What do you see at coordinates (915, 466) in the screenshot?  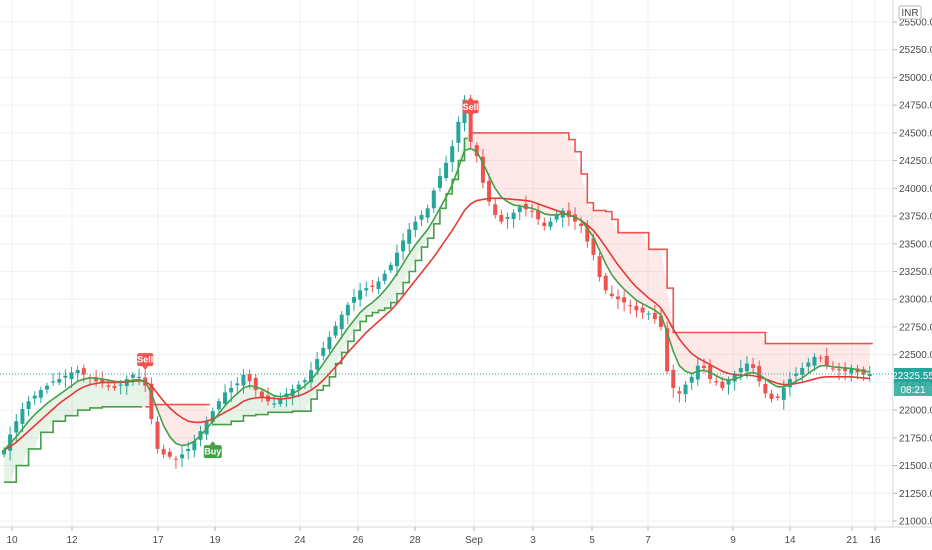 I see `y-tick-label: 21500.00` at bounding box center [915, 466].